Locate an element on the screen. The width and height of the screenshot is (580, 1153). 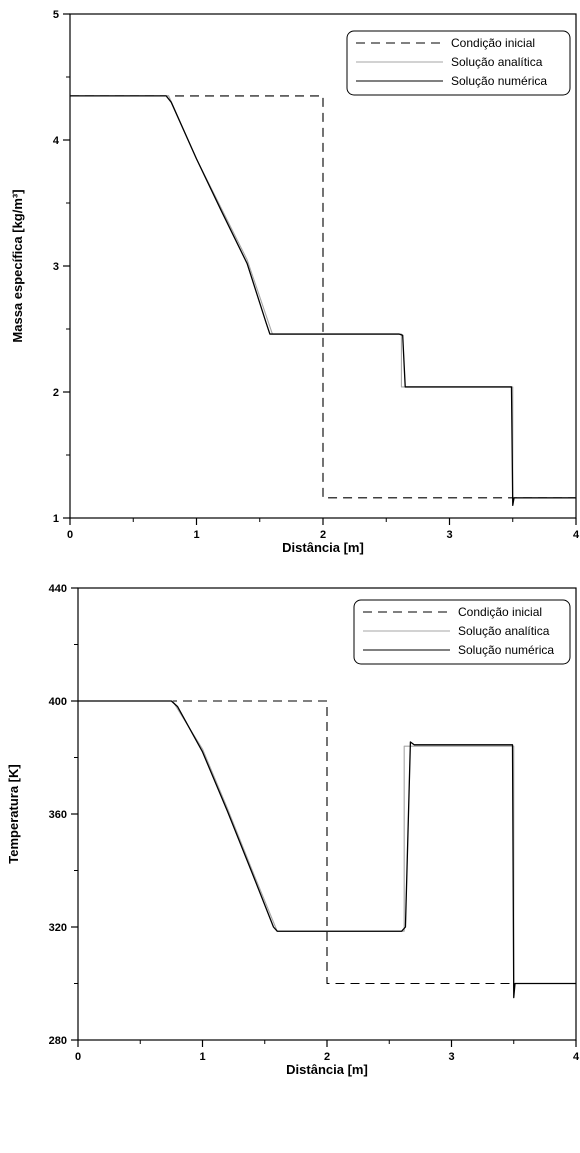
y-tick-label: 3 is located at coordinates (56, 267).